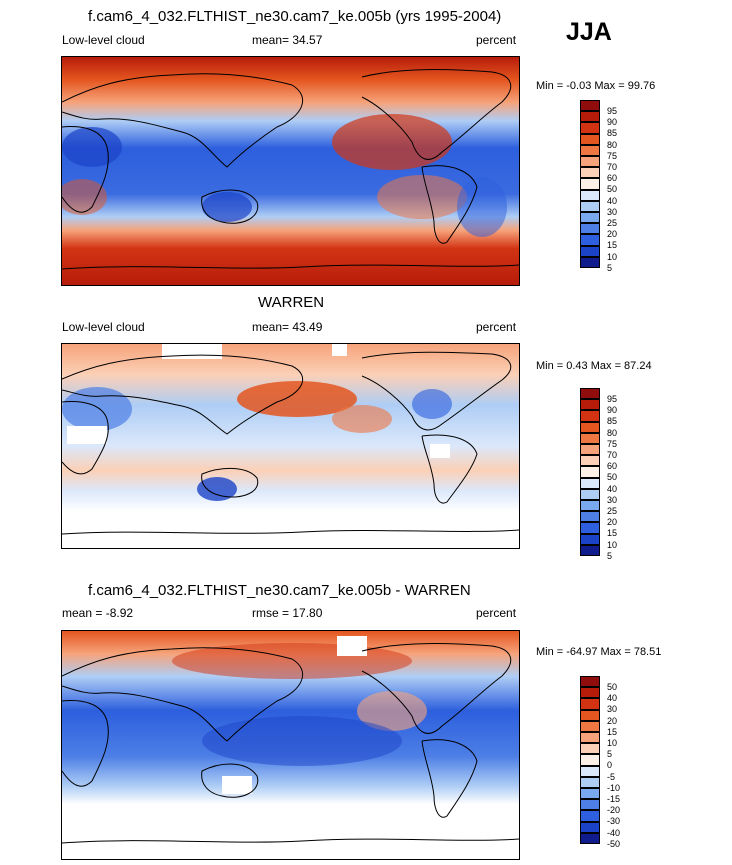 Image resolution: width=732 pixels, height=865 pixels. Describe the element at coordinates (449, 778) in the screenshot. I see `panel-3-coast-south-america` at that location.